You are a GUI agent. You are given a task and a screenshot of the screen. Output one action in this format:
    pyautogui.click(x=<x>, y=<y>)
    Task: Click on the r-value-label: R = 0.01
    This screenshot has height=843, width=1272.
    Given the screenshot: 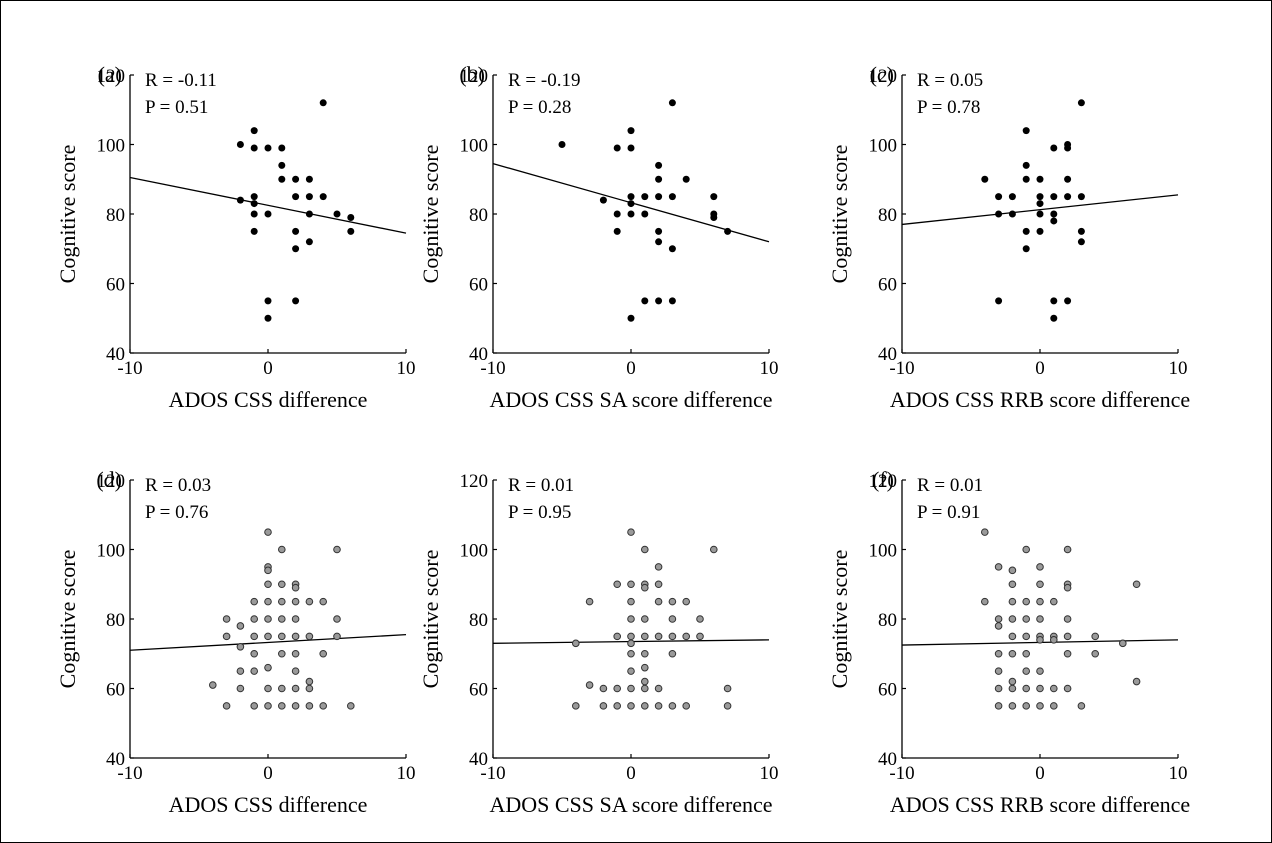 What is the action you would take?
    pyautogui.click(x=541, y=485)
    